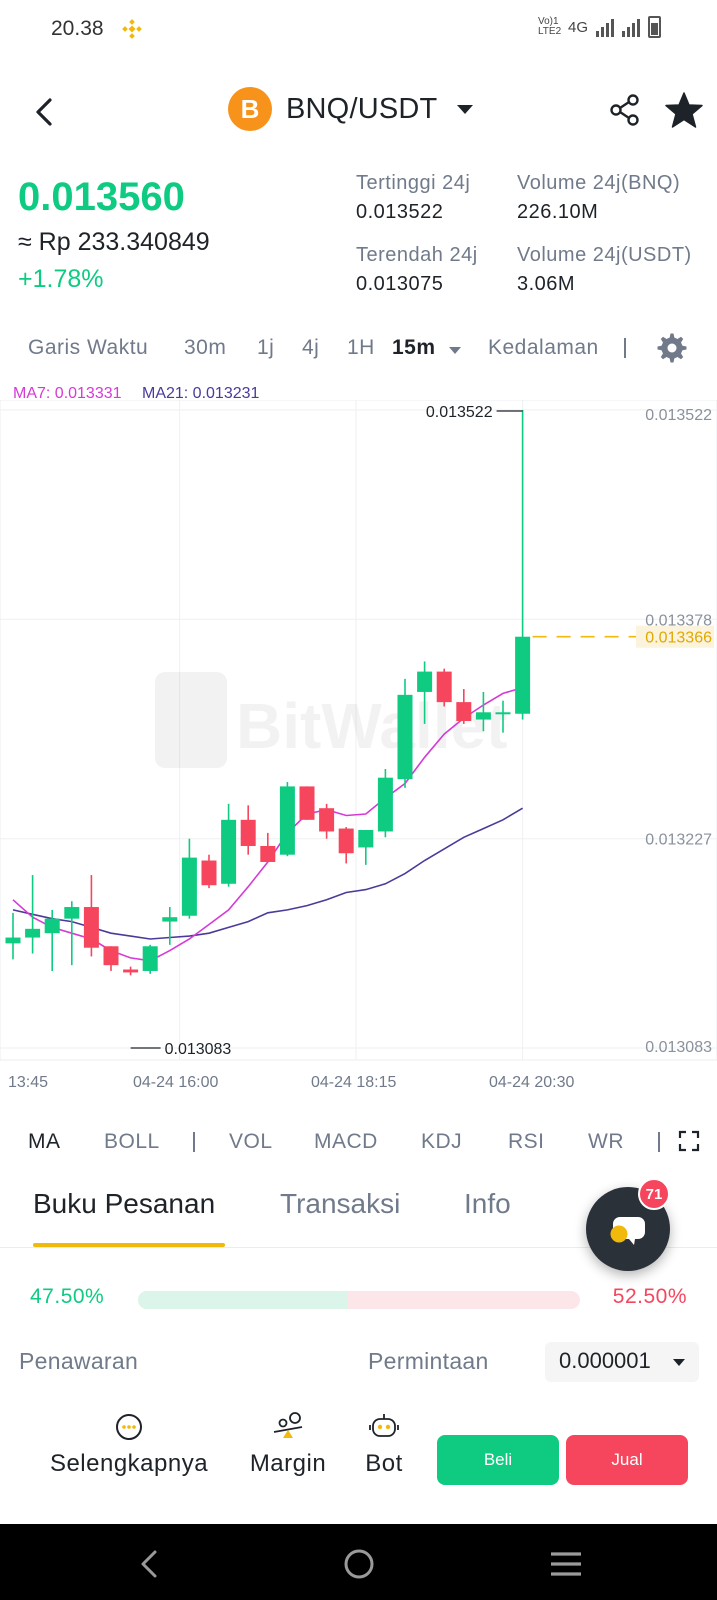 The height and width of the screenshot is (1600, 717). I want to click on indicator-macd: MACD, so click(346, 1141).